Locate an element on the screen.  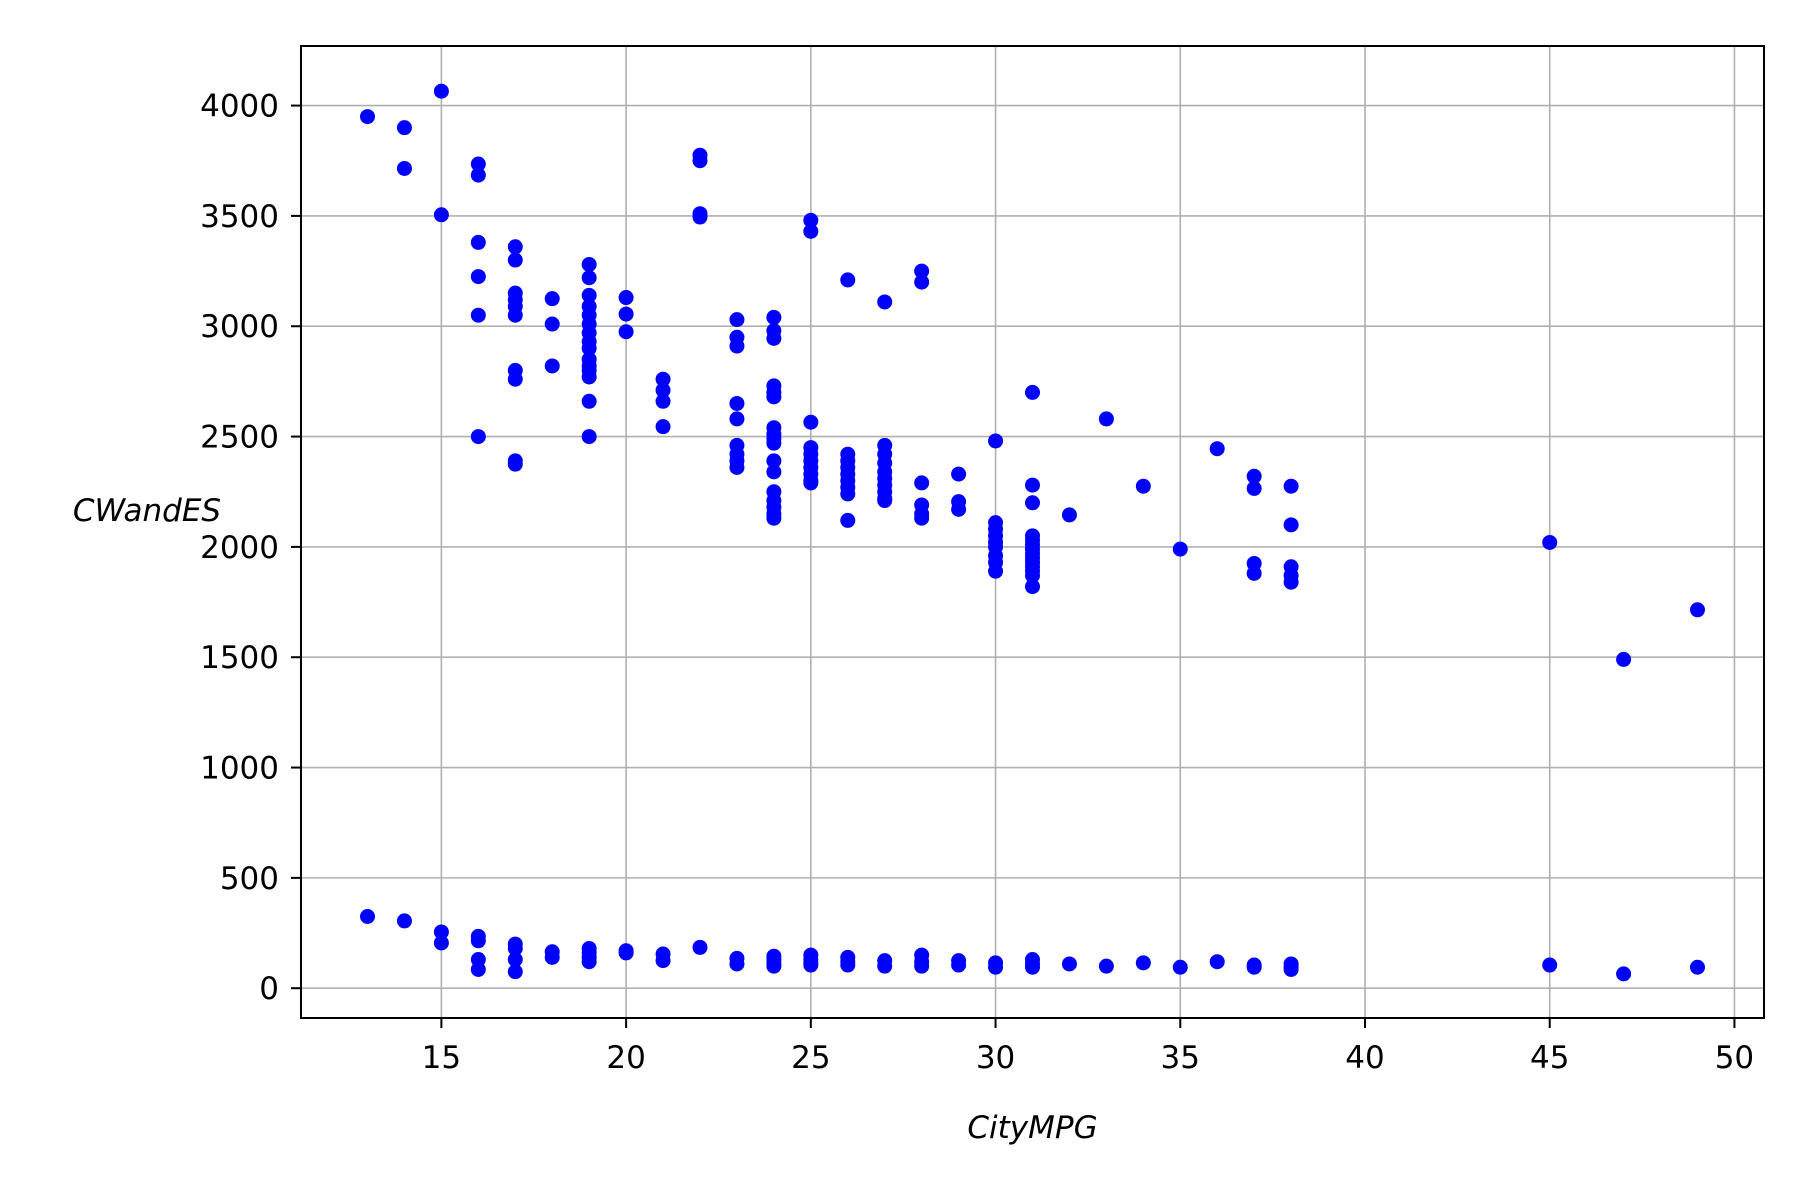
x-tick-label: 20 is located at coordinates (625, 1058).